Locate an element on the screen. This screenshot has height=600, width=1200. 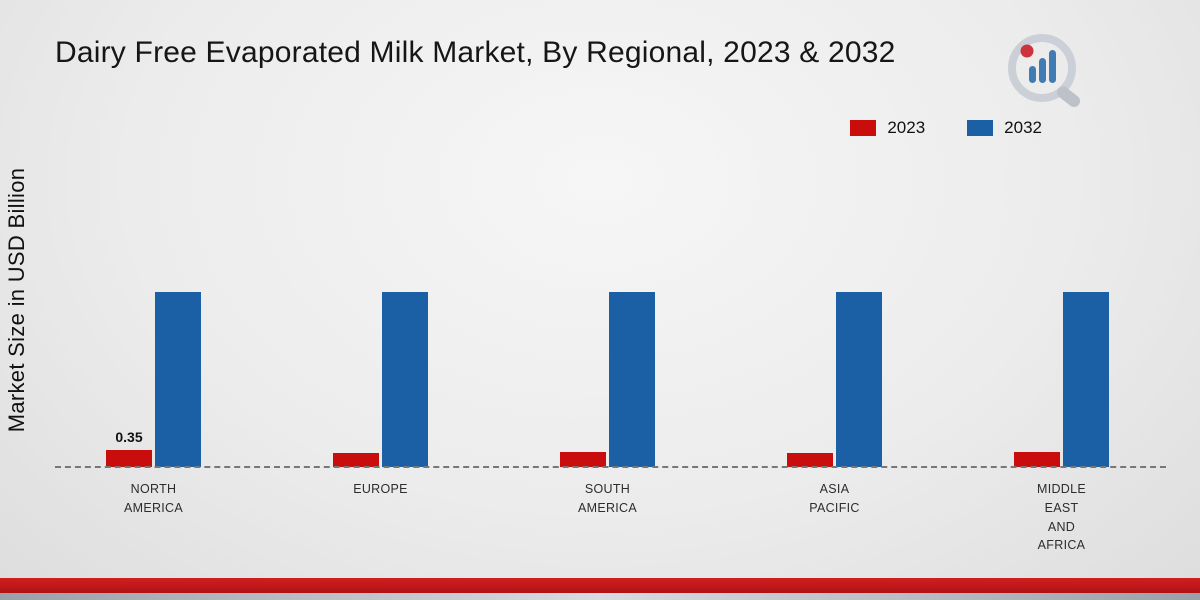
bar-group-europe is located at coordinates (380, 379).